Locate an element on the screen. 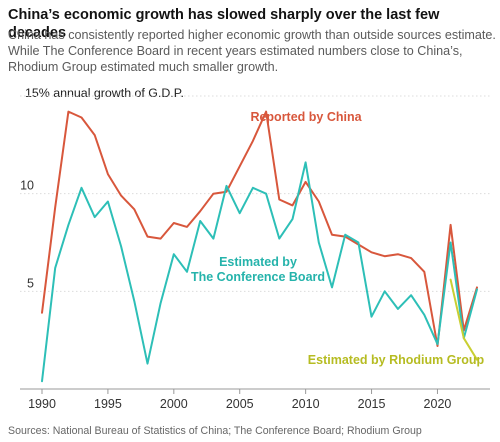 This screenshot has height=442, width=500. x-tick-label: 2015 is located at coordinates (372, 404).